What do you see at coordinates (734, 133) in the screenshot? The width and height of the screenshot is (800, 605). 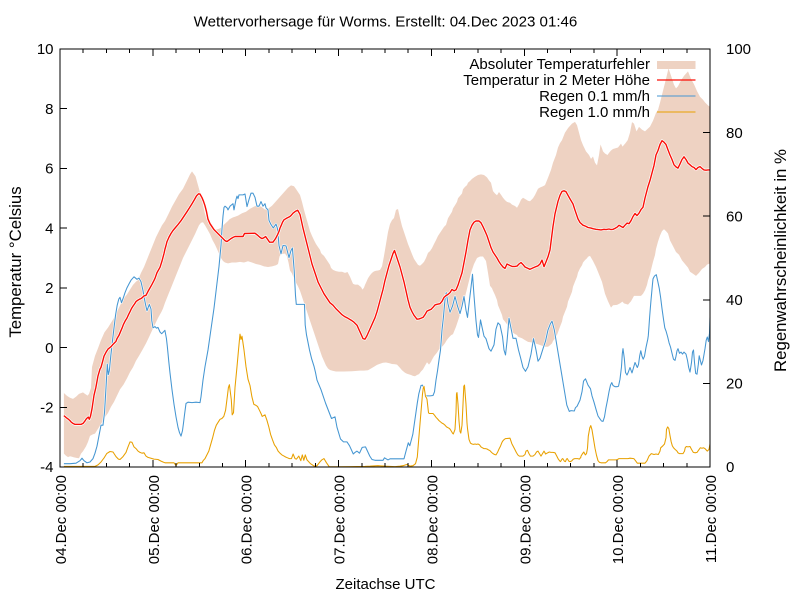 I see `svg-text: 80` at bounding box center [734, 133].